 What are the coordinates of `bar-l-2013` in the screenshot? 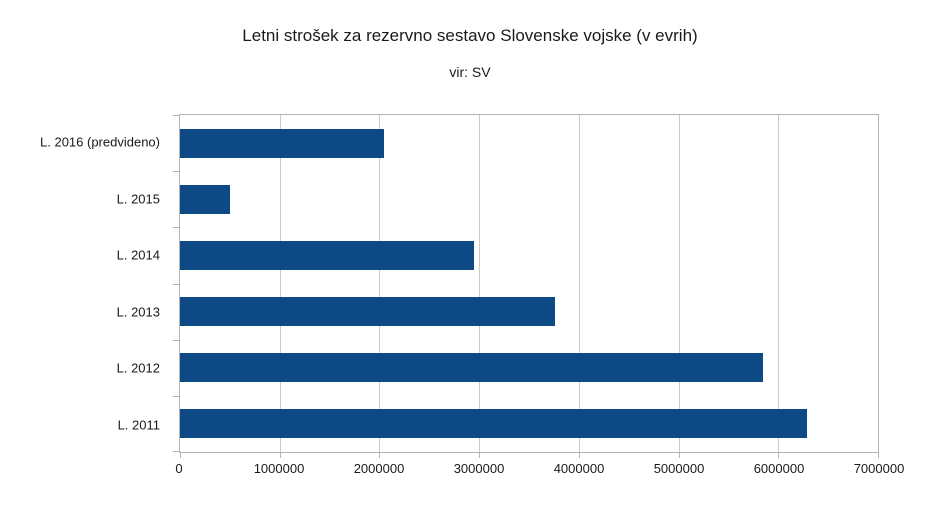 It's located at (367, 312).